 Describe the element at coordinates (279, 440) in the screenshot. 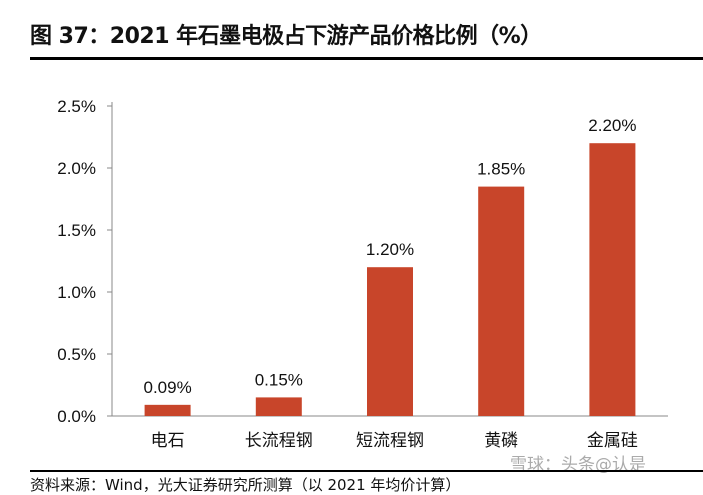

I see `x-tick-label: 长流程钢` at that location.